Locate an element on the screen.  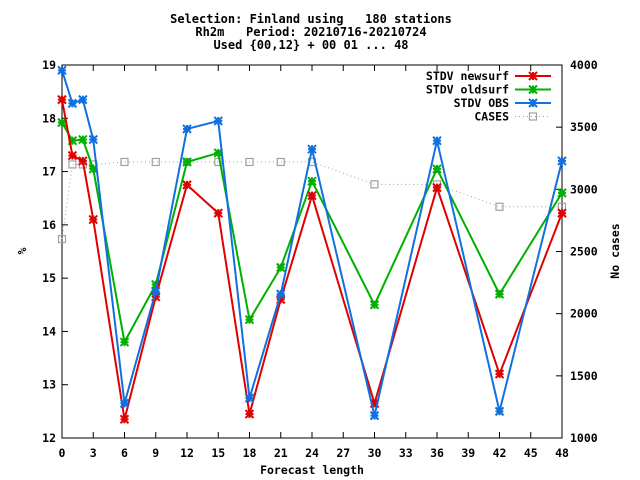
x-tick-label: 30 is located at coordinates (375, 453).